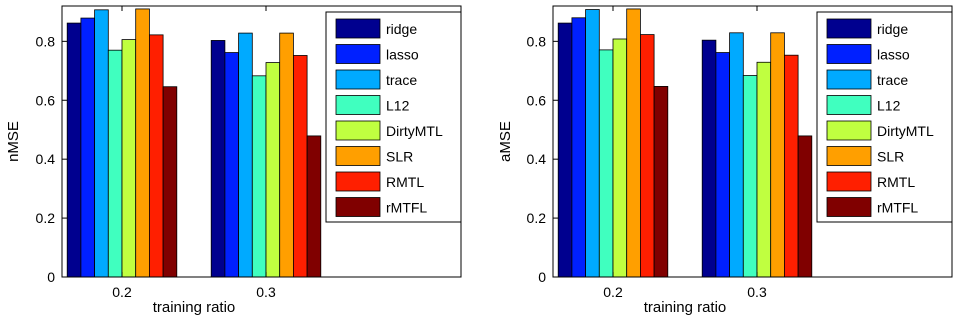 This screenshot has width=959, height=324. Describe the element at coordinates (505, 141) in the screenshot. I see `y-axis-label: aMSE` at that location.